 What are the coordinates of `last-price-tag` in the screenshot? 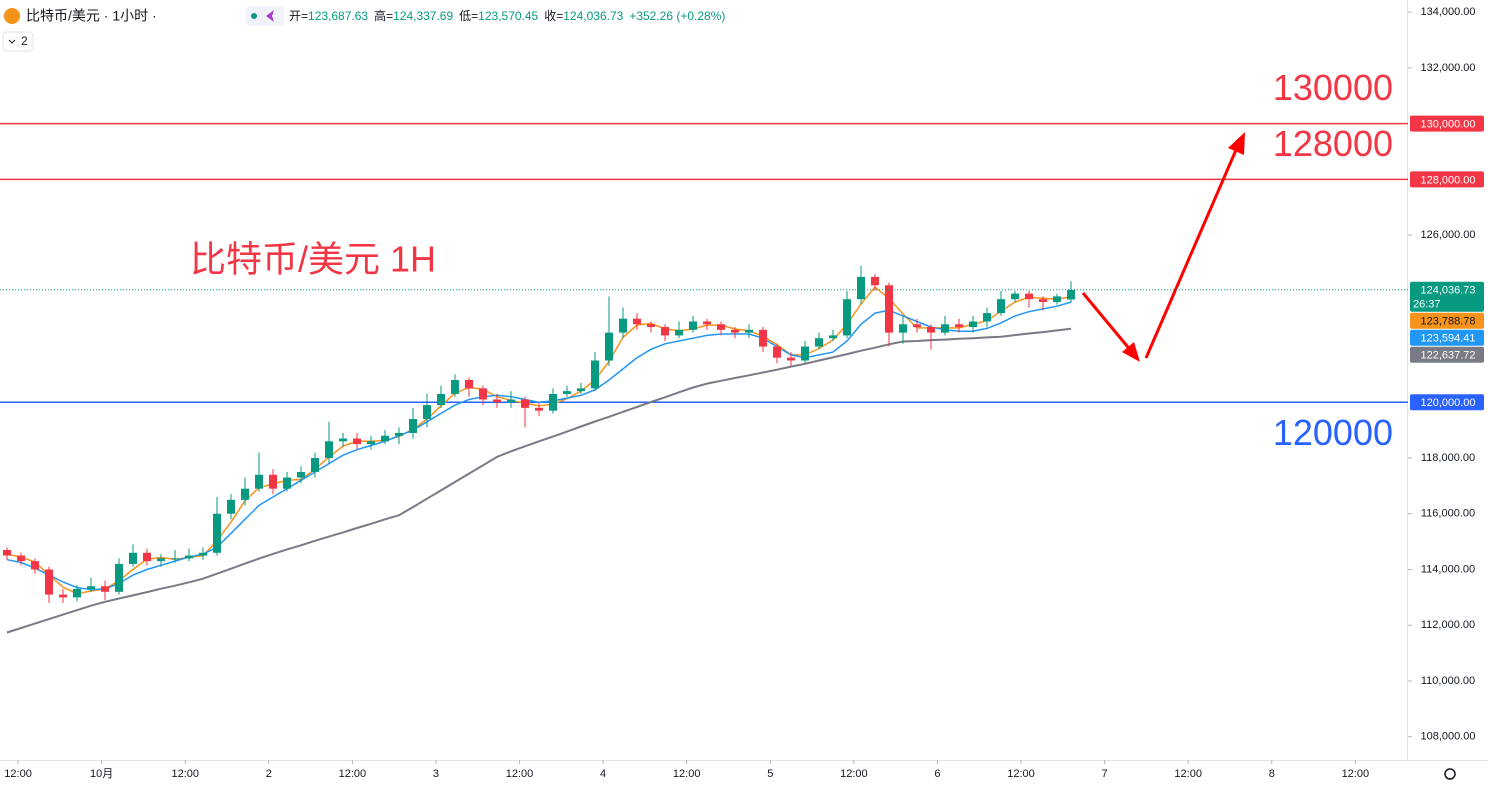 It's located at (1447, 296).